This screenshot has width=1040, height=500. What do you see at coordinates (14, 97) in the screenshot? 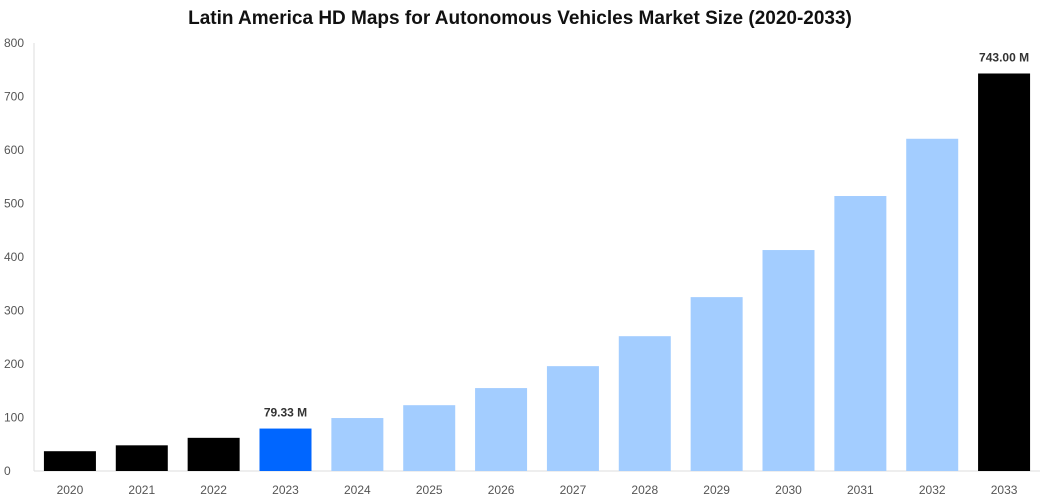
I see `y-tick-label: 700` at bounding box center [14, 97].